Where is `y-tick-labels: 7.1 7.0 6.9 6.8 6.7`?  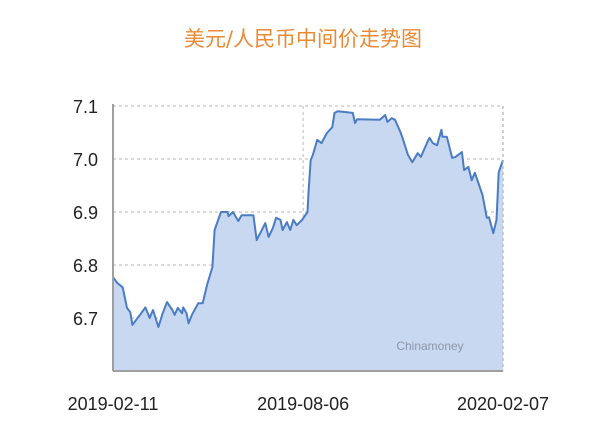
y-tick-labels: 7.1 7.0 6.9 6.8 6.7 is located at coordinates (85, 213).